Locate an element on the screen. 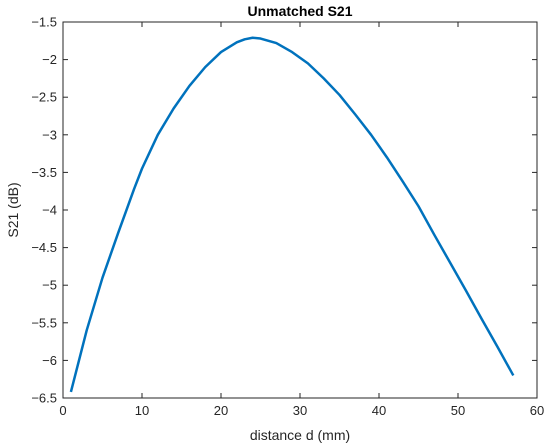 The height and width of the screenshot is (445, 550). chart-title: Unmatched S21 is located at coordinates (299, 11).